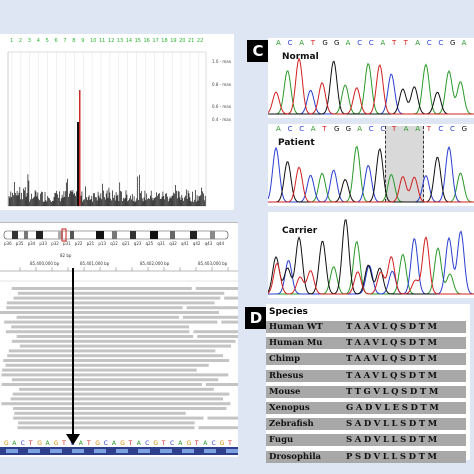  What do you see at coordinates (295, 456) in the screenshot?
I see `species-name: Drosophila` at bounding box center [295, 456].